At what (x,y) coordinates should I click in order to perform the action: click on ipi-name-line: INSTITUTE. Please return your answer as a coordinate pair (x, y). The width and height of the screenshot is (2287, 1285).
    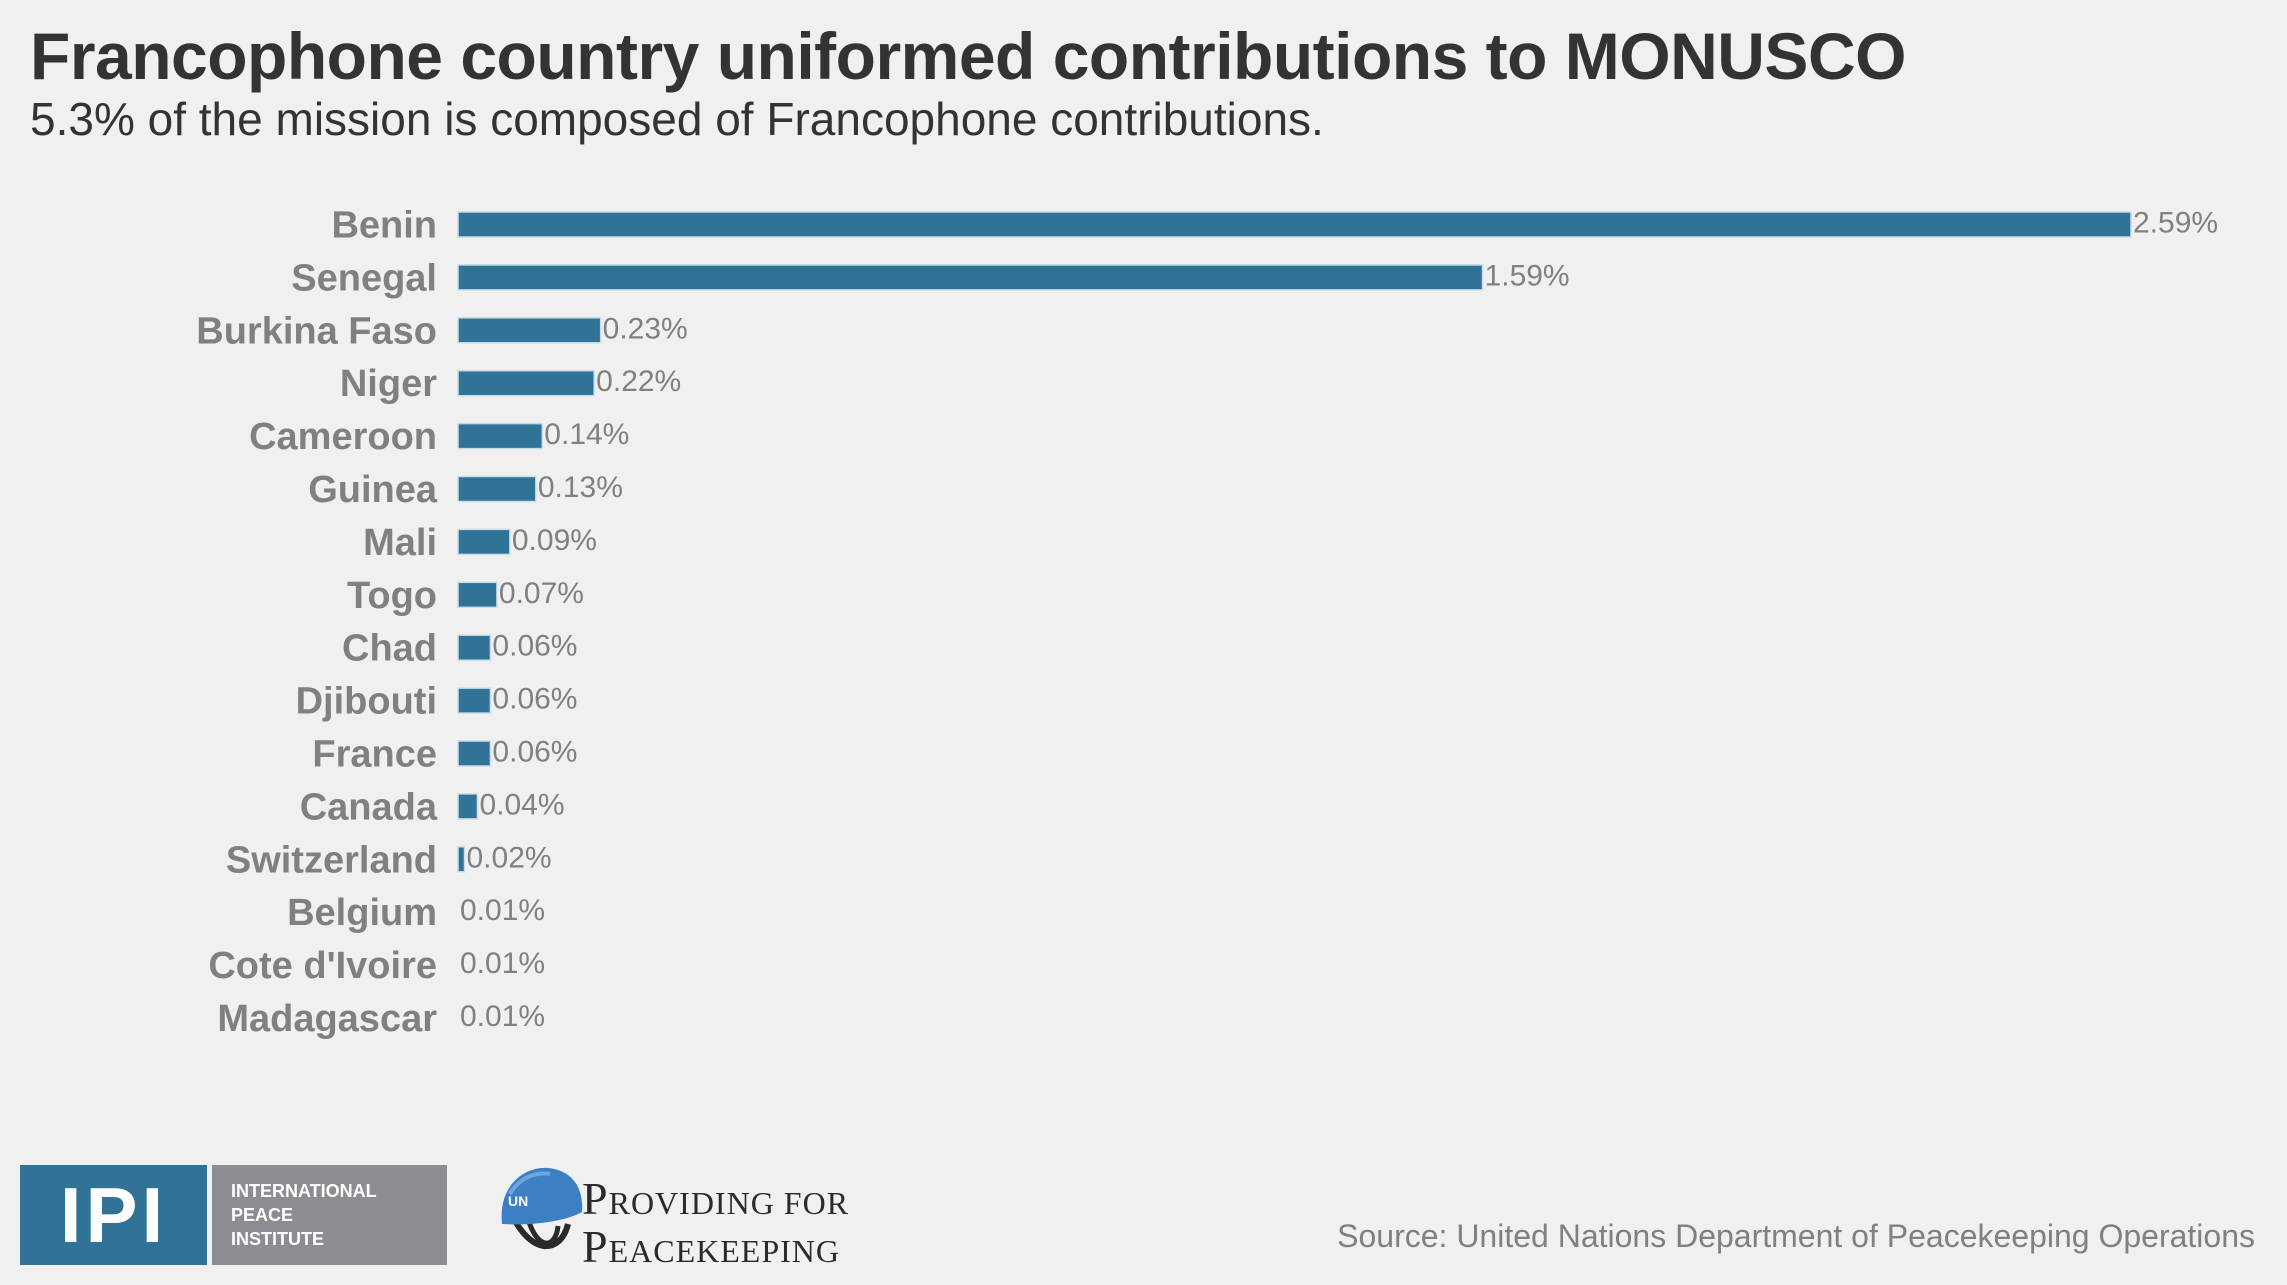
    Looking at the image, I should click on (277, 1239).